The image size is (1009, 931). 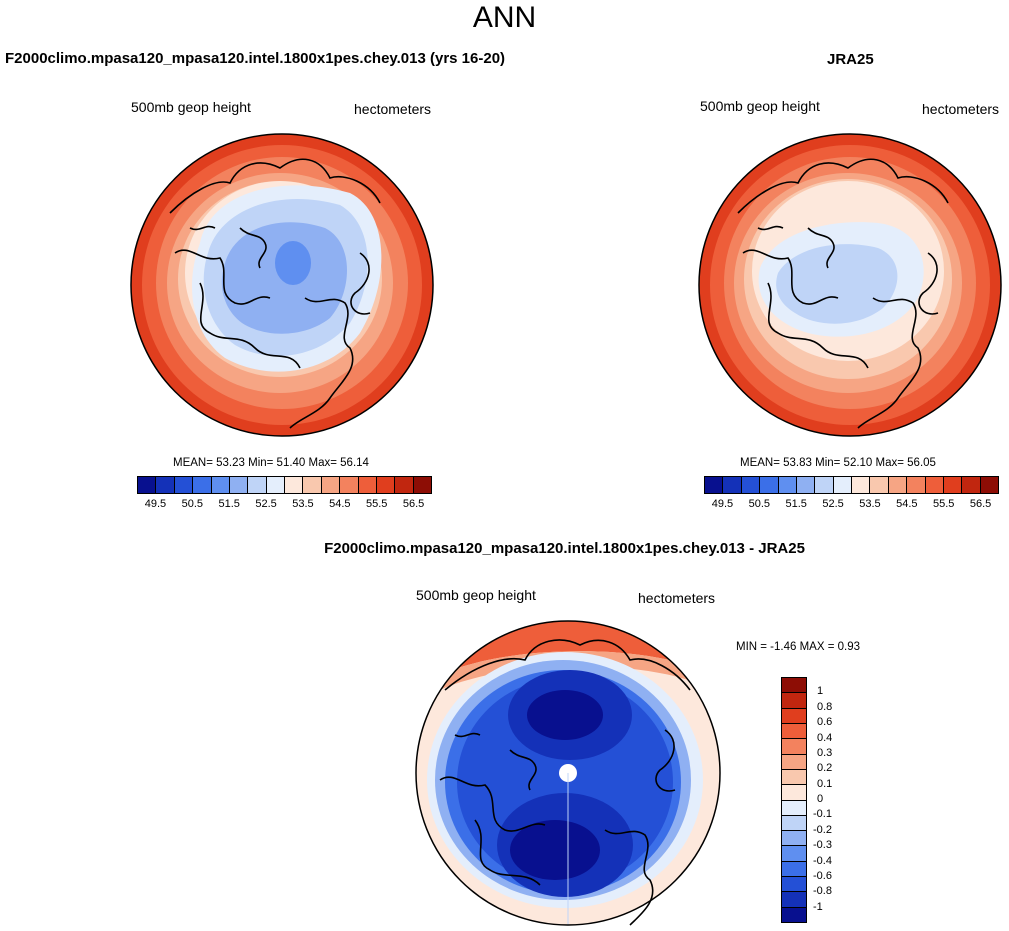 I want to click on panel2-colorbar-tick-label: 54.5, so click(x=907, y=504).